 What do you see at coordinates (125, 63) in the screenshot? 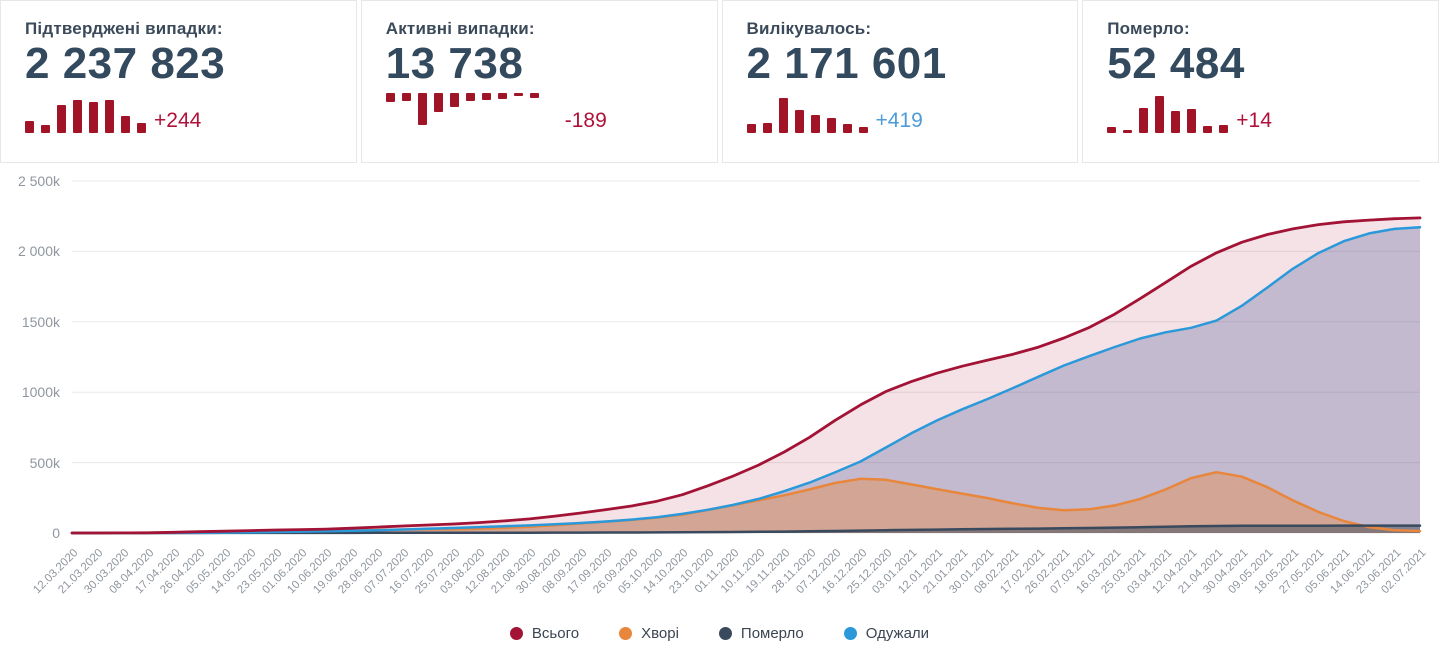
I see `stat-card-value: 2 237 823` at bounding box center [125, 63].